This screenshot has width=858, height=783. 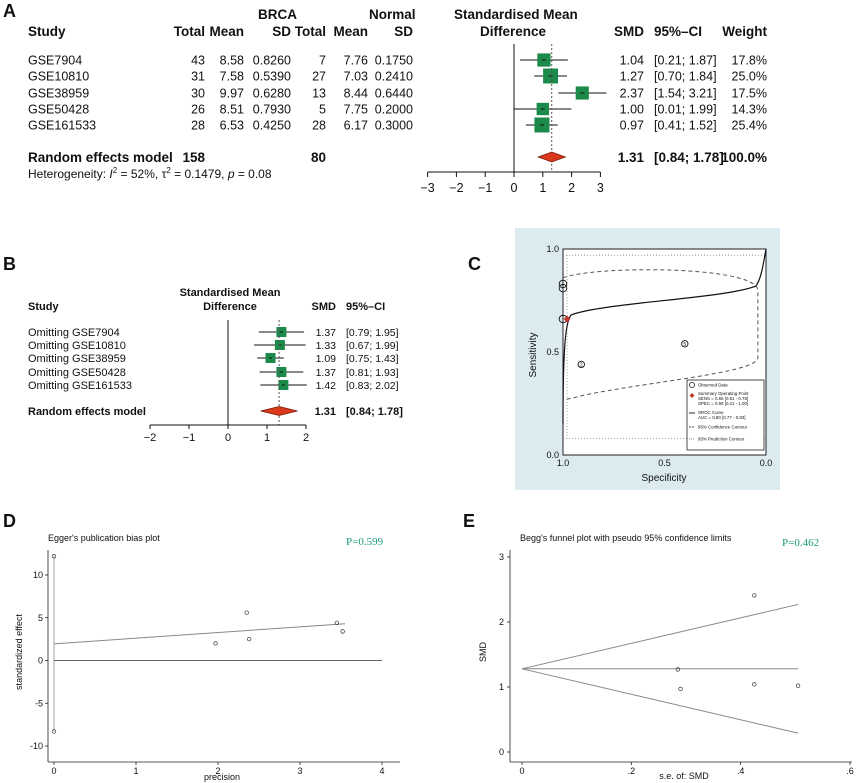 What do you see at coordinates (684, 776) in the screenshot?
I see `begg-x-label: s.e. of: SMD` at bounding box center [684, 776].